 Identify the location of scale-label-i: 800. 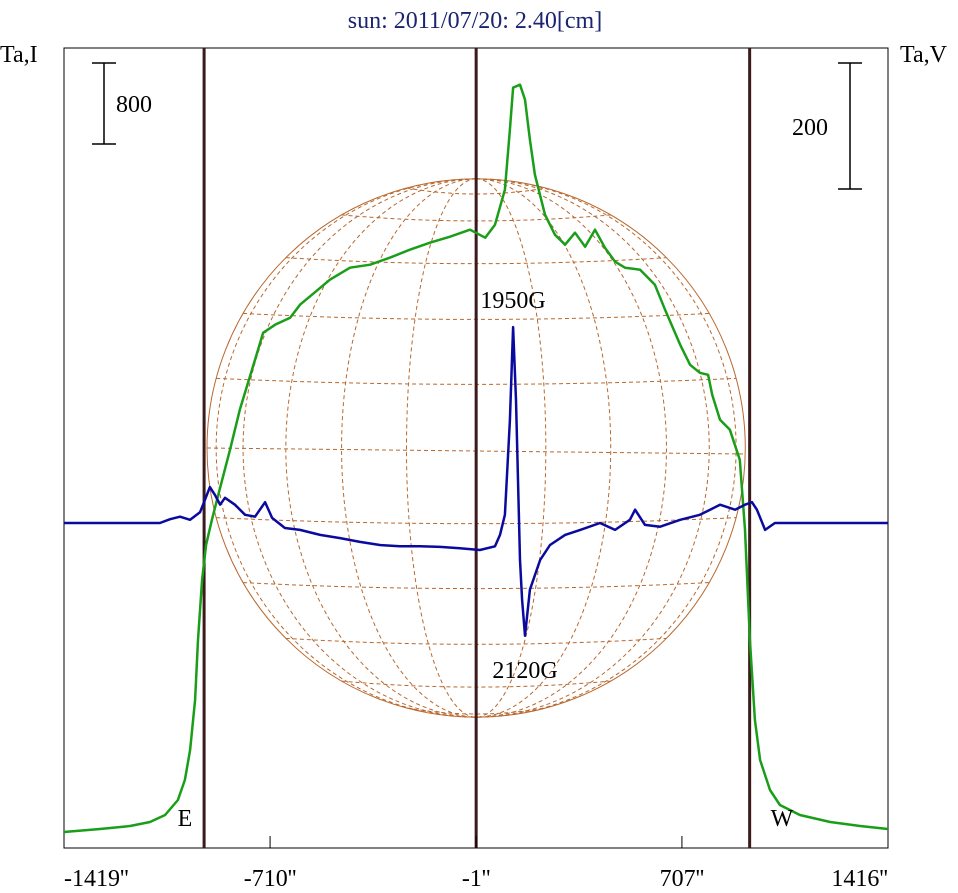
(134, 105).